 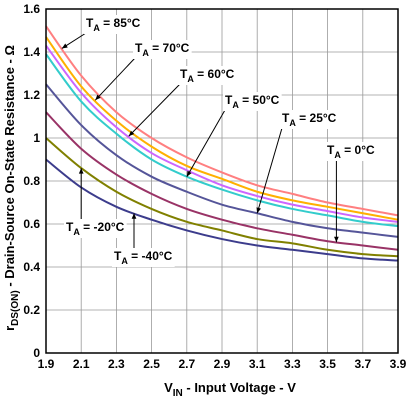 I want to click on series-label-rest: = 50°C, so click(x=259, y=100).